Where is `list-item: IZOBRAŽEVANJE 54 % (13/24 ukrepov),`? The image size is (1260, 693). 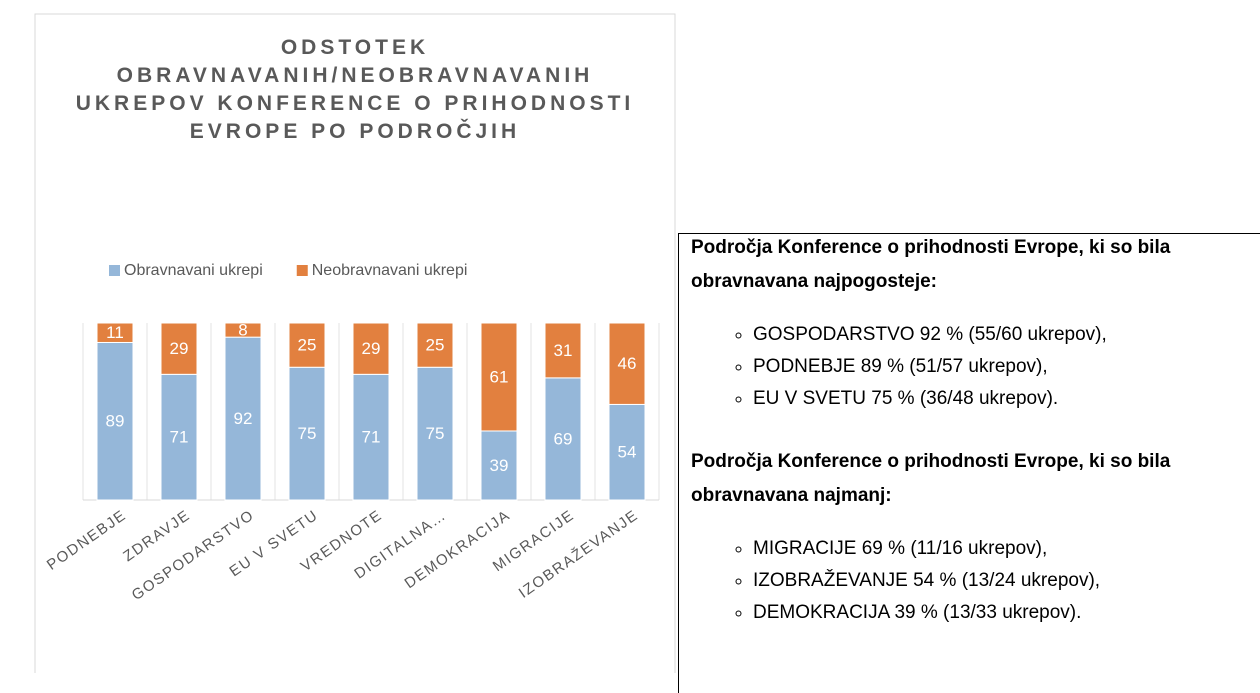
list-item: IZOBRAŽEVANJE 54 % (13/24 ukrepov), is located at coordinates (1006, 581).